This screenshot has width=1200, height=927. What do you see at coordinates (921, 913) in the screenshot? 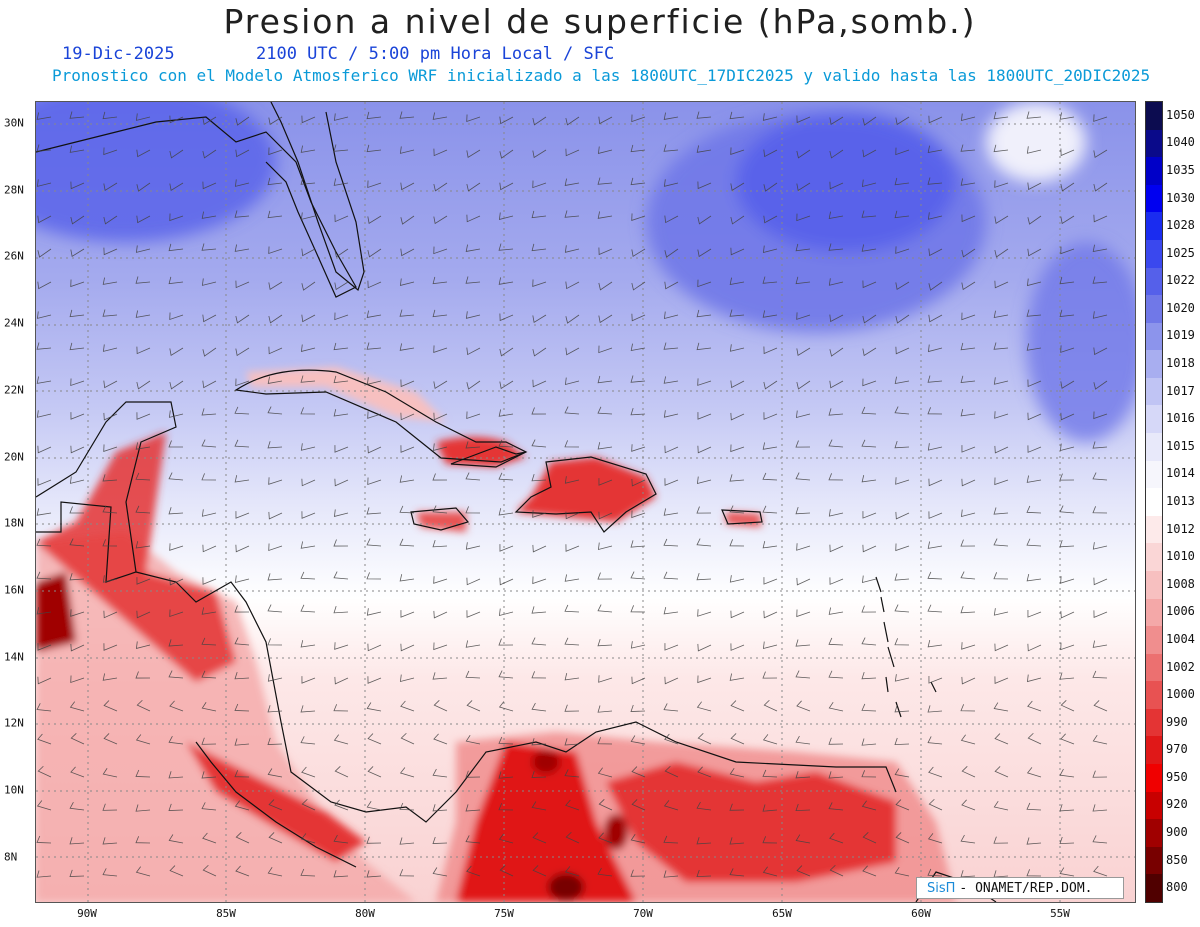
I see `lon-label: 60W` at bounding box center [921, 913].